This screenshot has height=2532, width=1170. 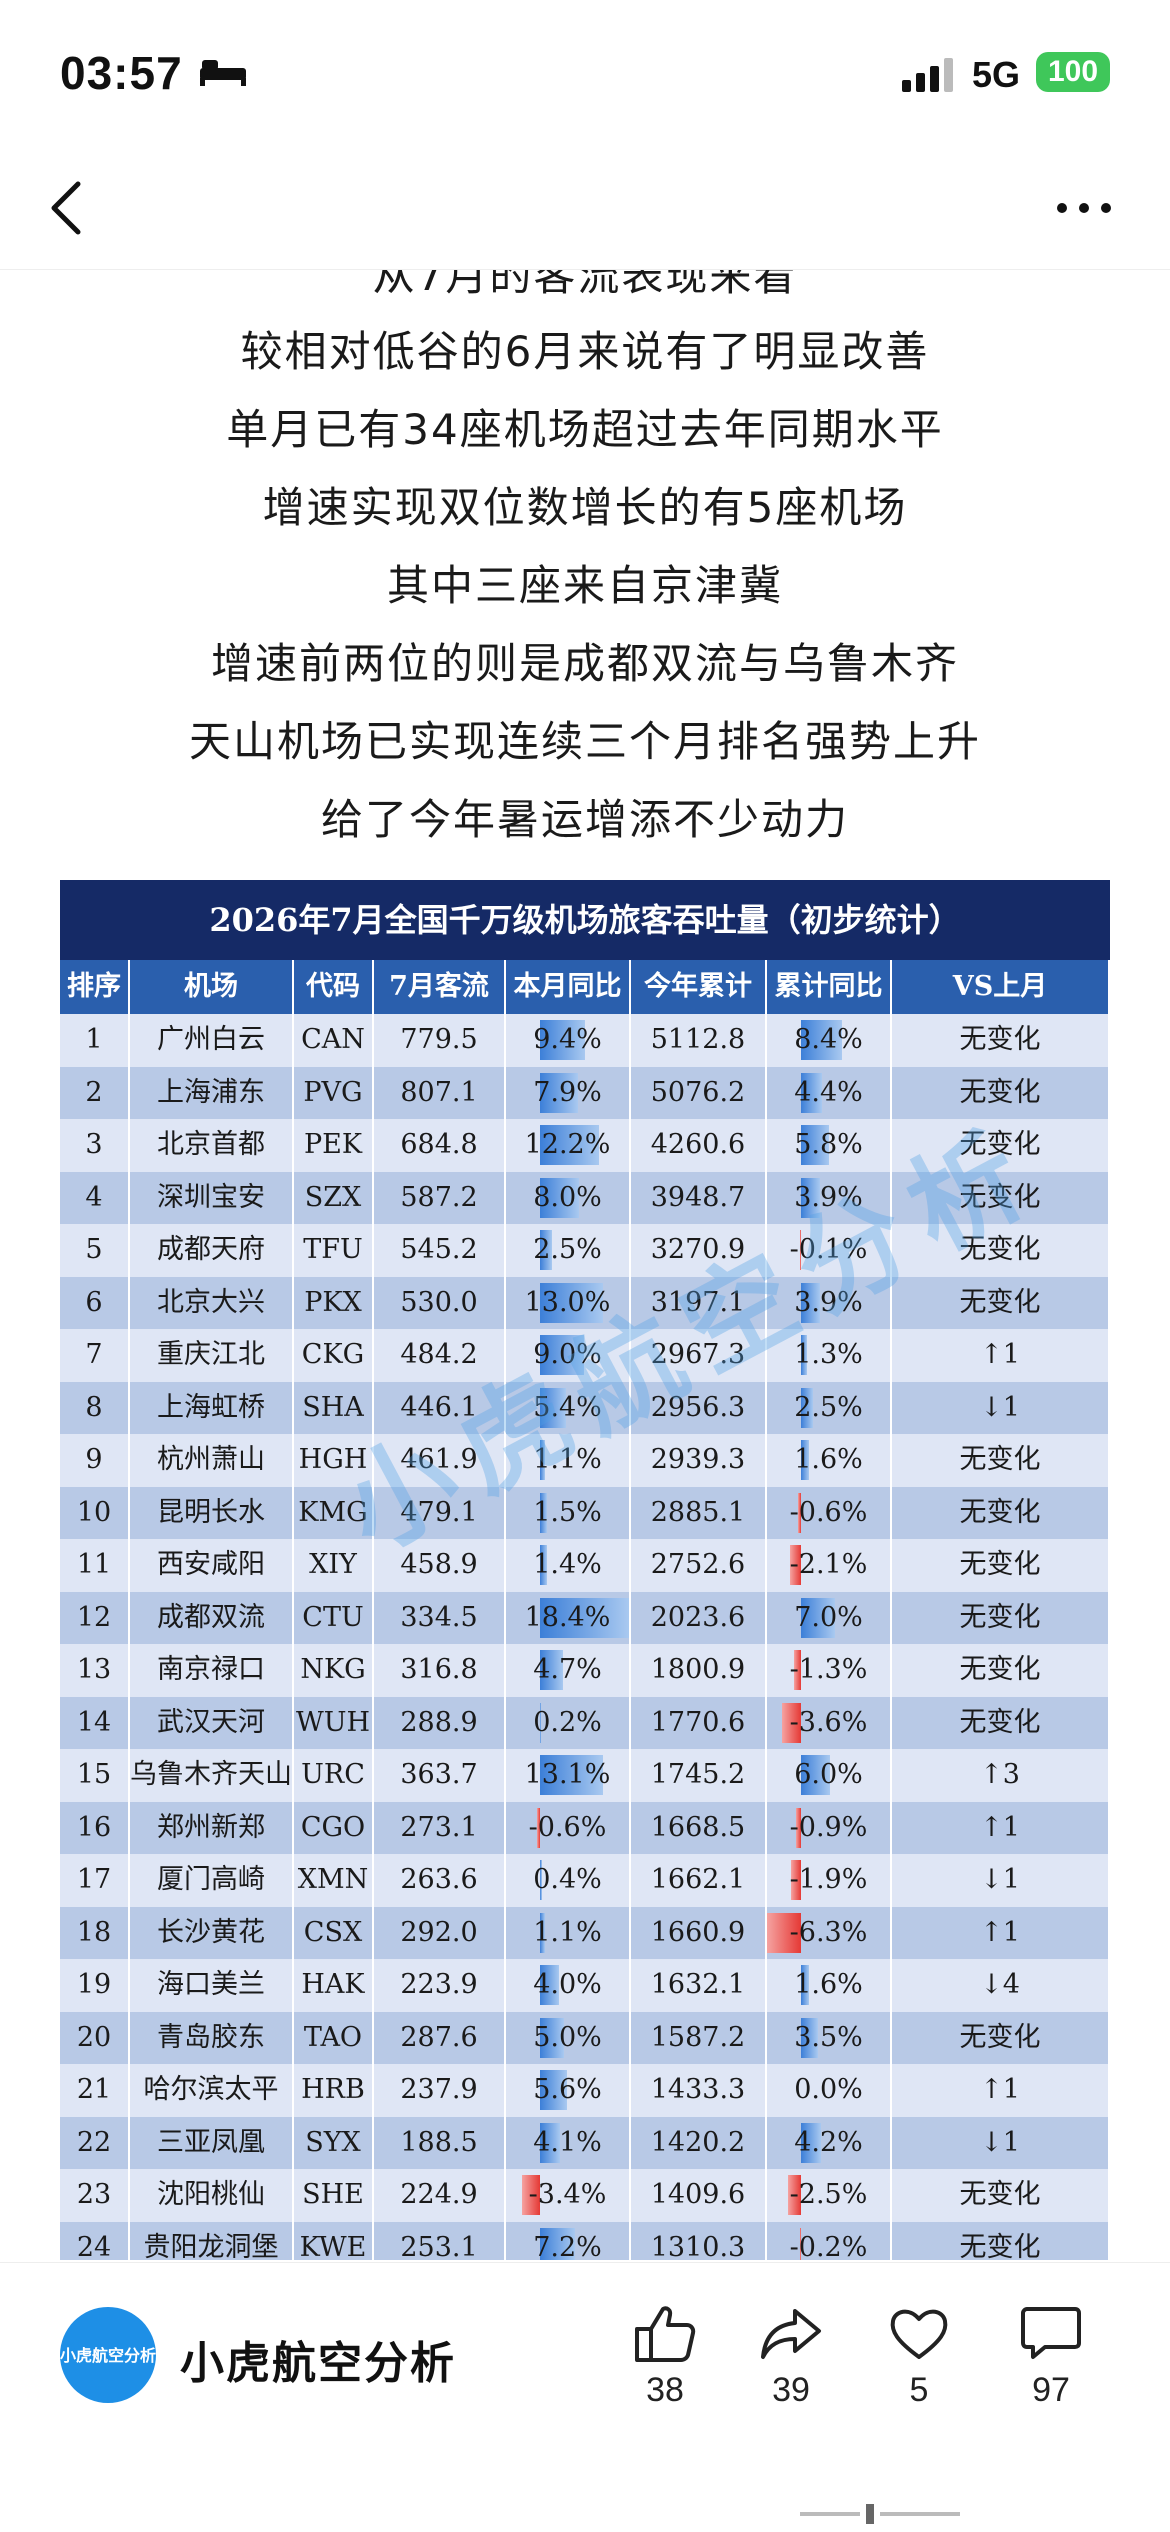 I want to click on july-traffic-cell: 545.2, so click(x=440, y=1250).